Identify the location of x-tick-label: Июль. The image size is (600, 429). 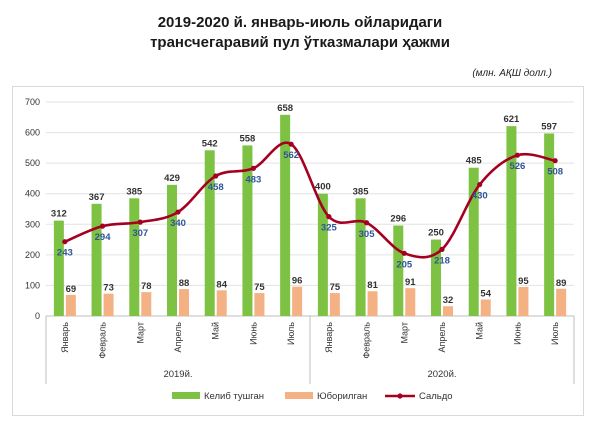
(291, 333).